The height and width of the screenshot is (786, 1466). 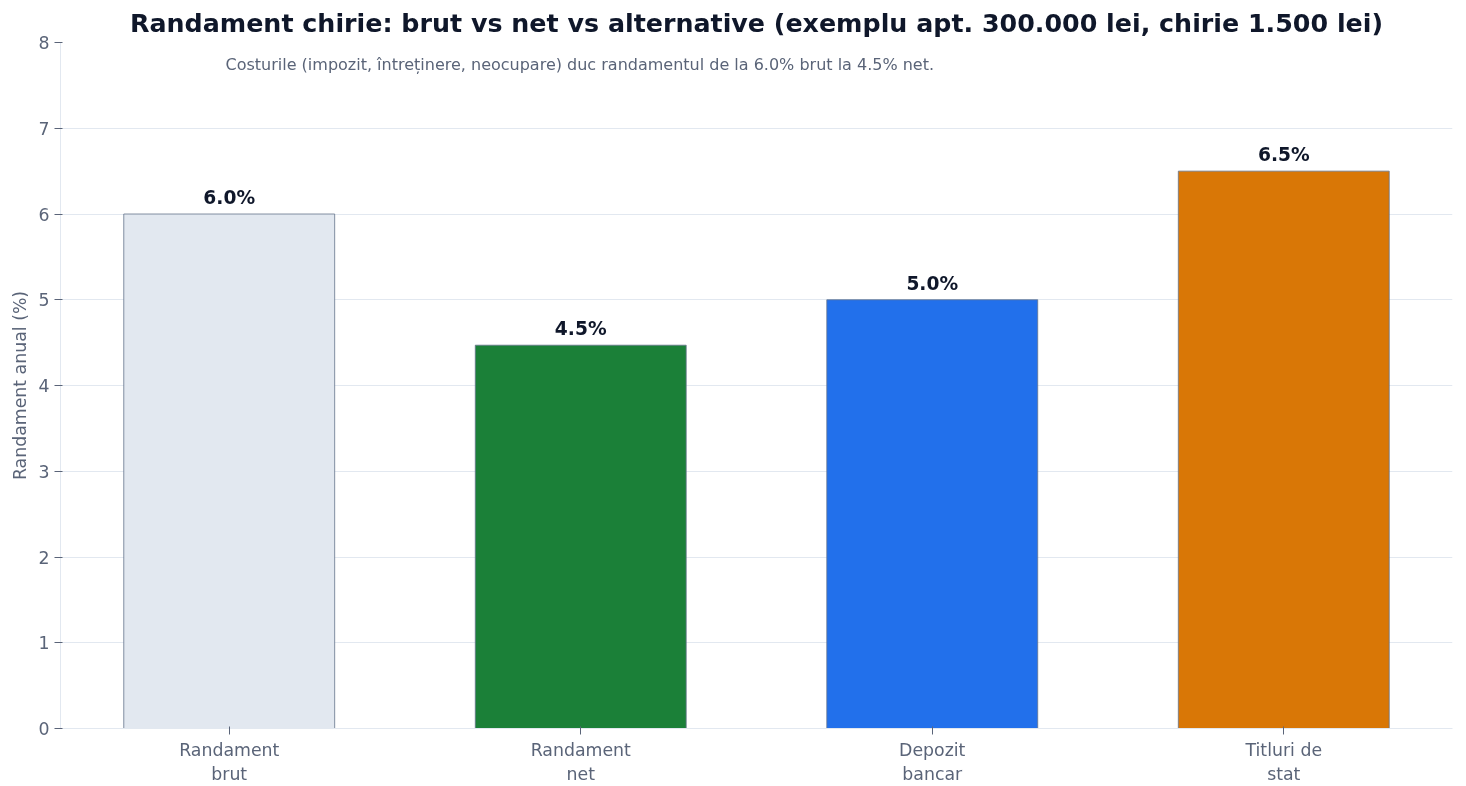 I want to click on data-label: 5.0%, so click(x=932, y=283).